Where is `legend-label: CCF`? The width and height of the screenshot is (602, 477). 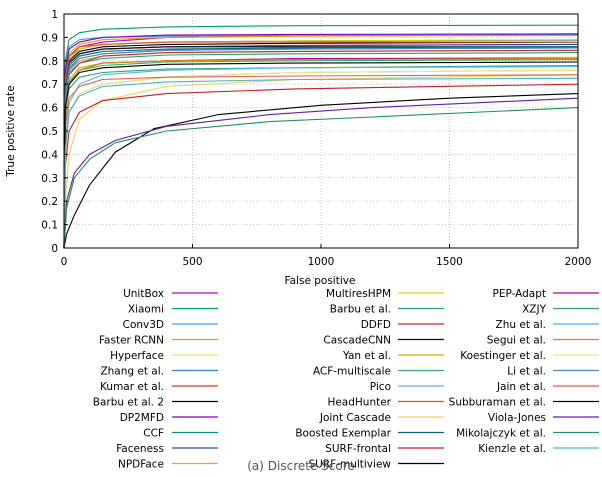 legend-label: CCF is located at coordinates (153, 434).